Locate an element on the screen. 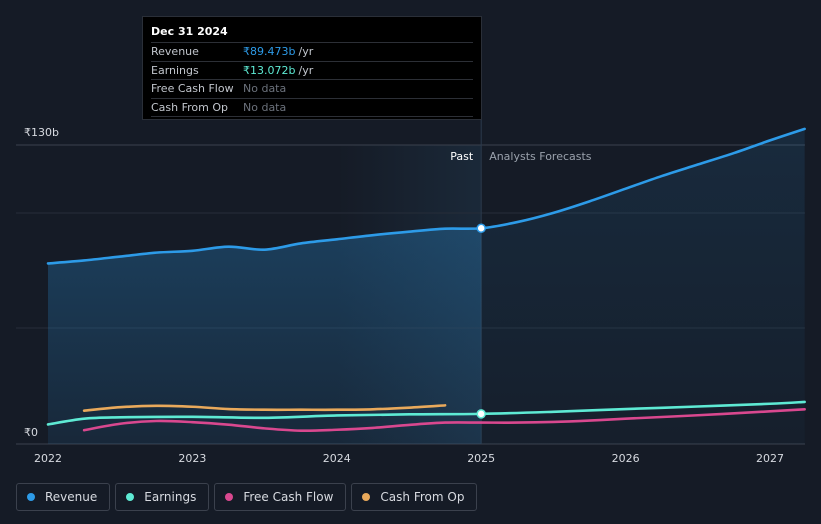  legend-label: Cash From Op is located at coordinates (422, 497).